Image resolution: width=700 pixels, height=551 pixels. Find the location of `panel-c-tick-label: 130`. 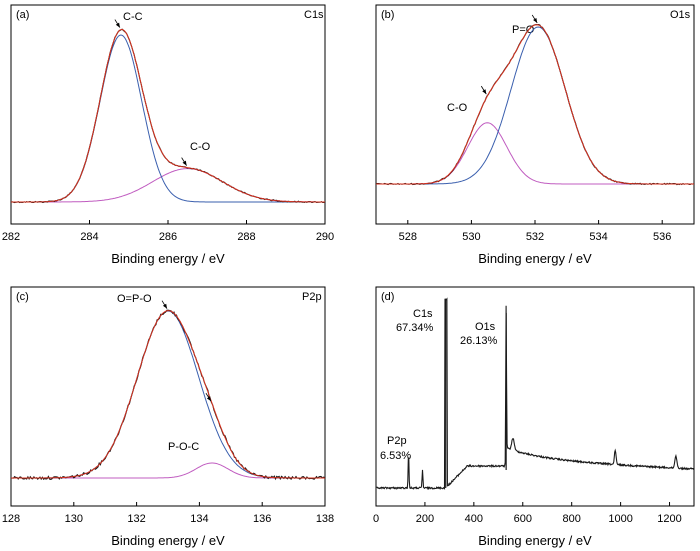

panel-c-tick-label: 130 is located at coordinates (74, 519).